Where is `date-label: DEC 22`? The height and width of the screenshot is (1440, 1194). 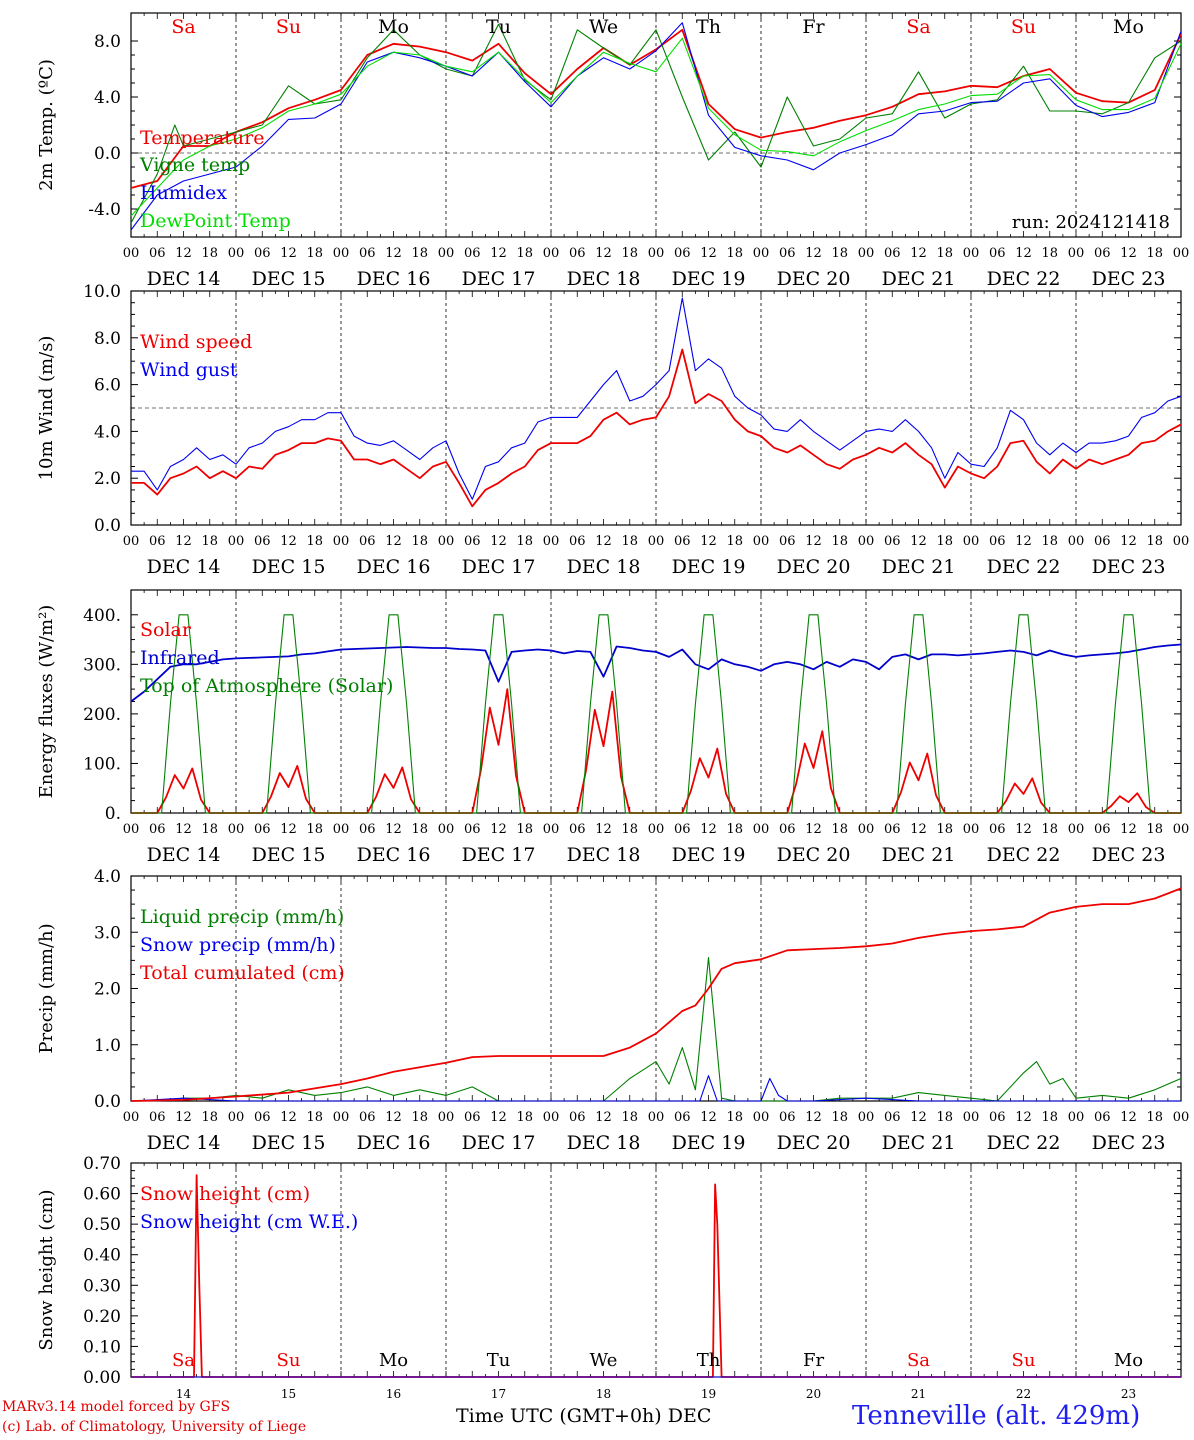
date-label: DEC 22 is located at coordinates (1024, 567).